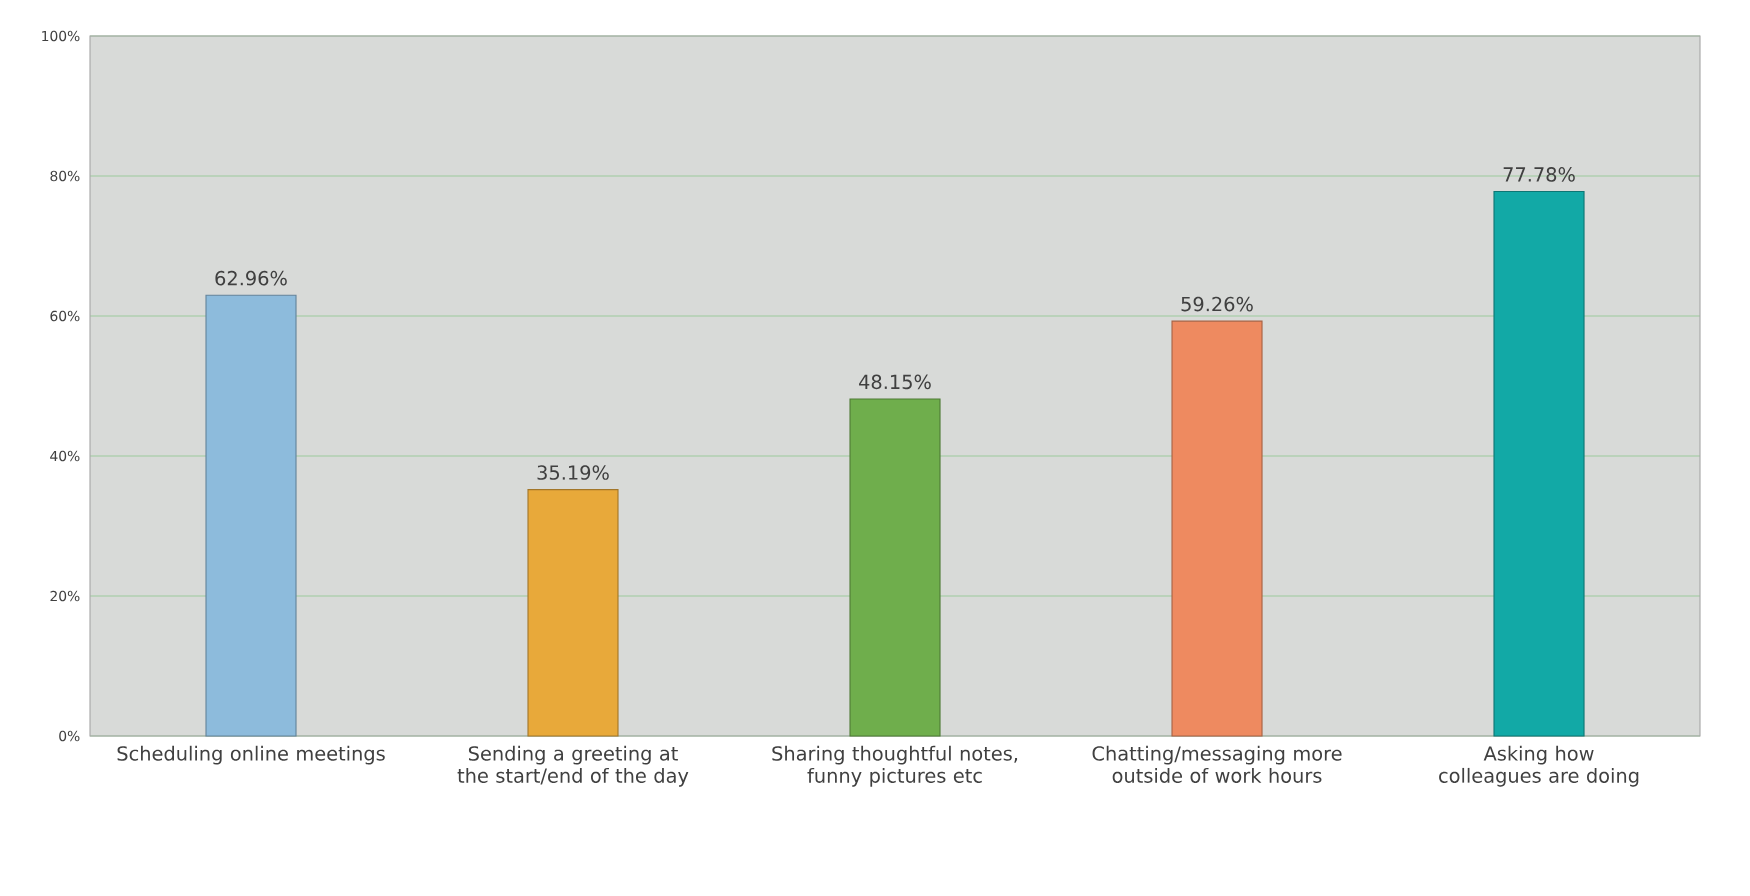 Image resolution: width=1750 pixels, height=896 pixels. Describe the element at coordinates (1217, 304) in the screenshot. I see `data-label: 59.26%` at that location.